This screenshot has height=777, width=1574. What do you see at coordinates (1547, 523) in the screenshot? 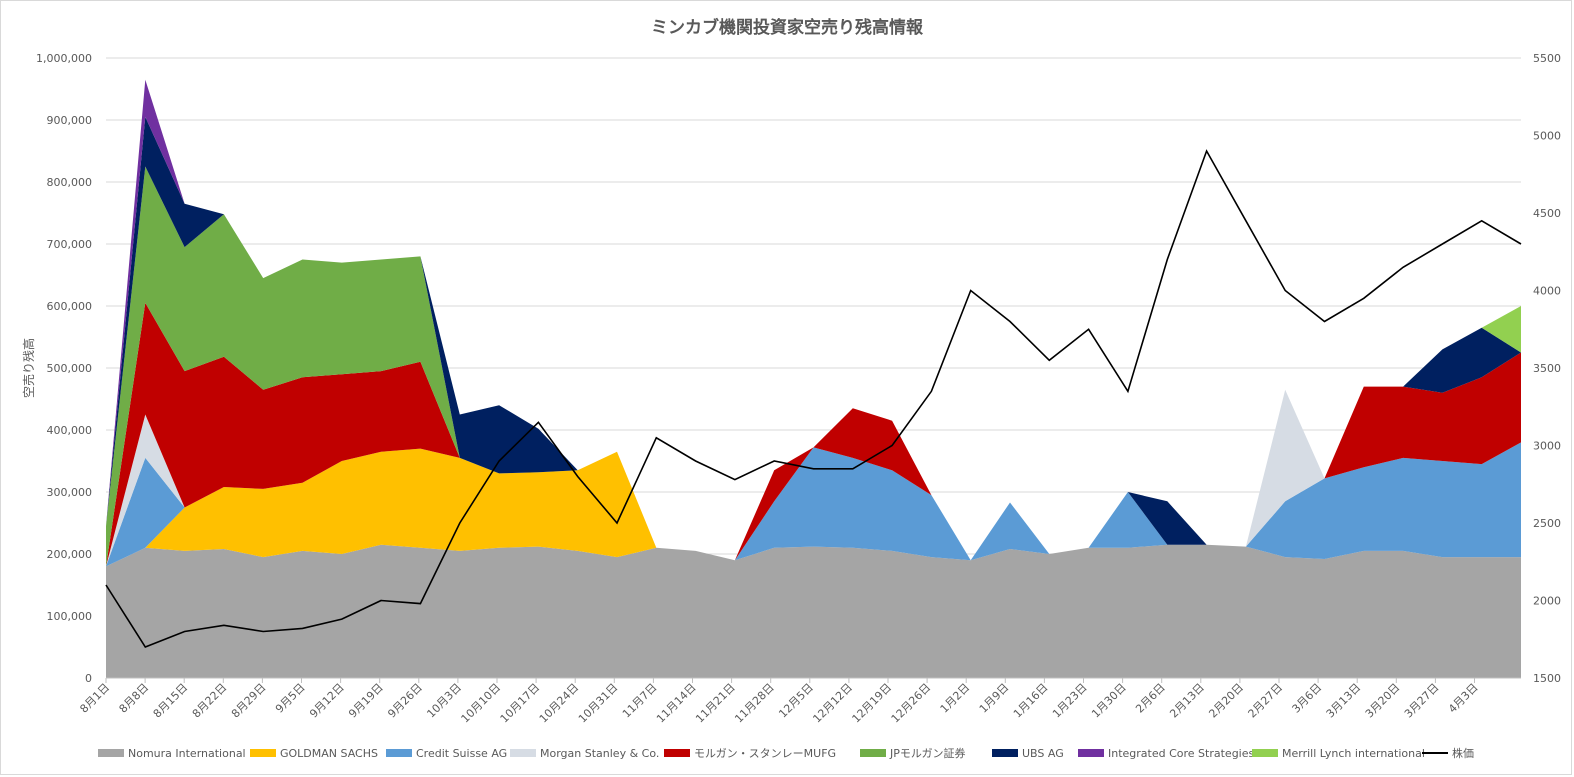
I see `y2-tick-label: 2500` at bounding box center [1547, 523].